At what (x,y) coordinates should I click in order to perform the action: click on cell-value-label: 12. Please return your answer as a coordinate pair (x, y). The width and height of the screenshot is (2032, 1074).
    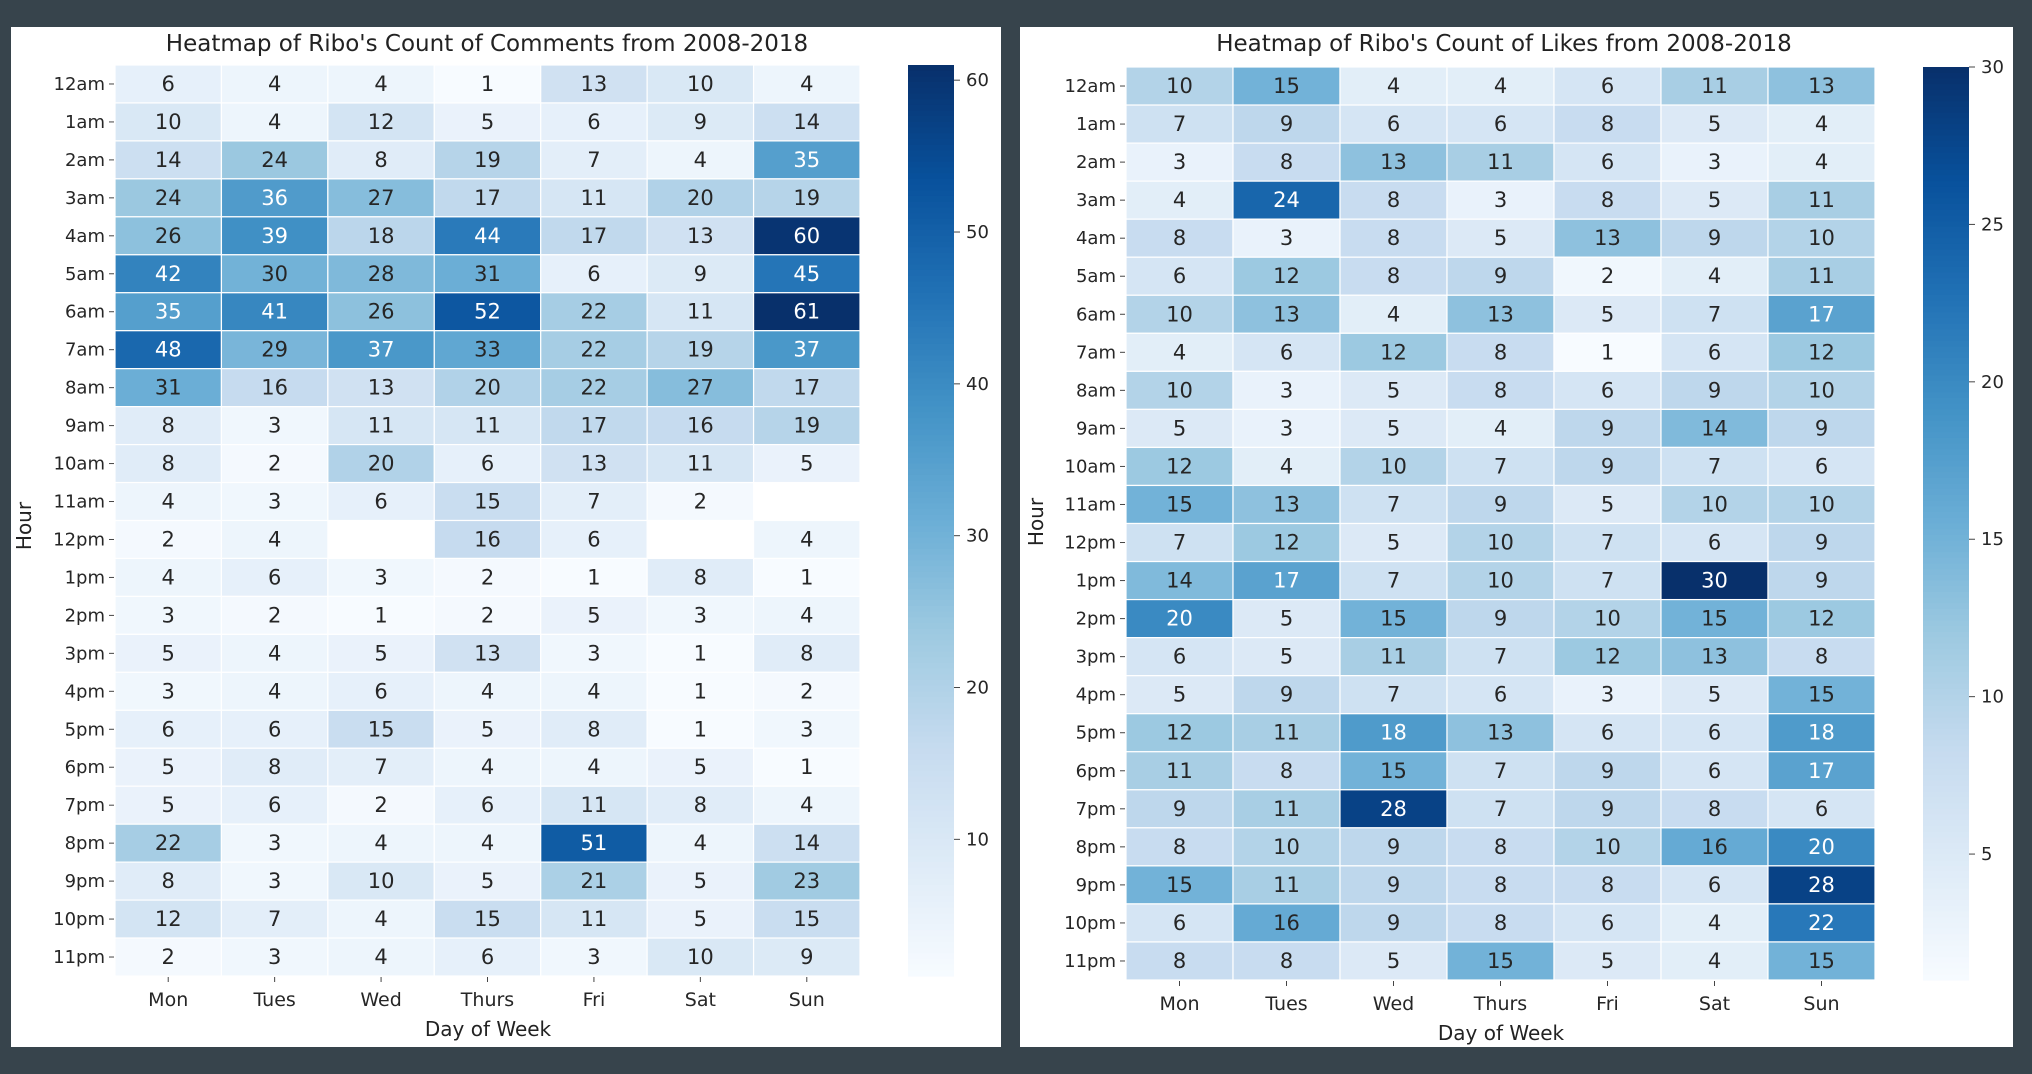
    Looking at the image, I should click on (1607, 657).